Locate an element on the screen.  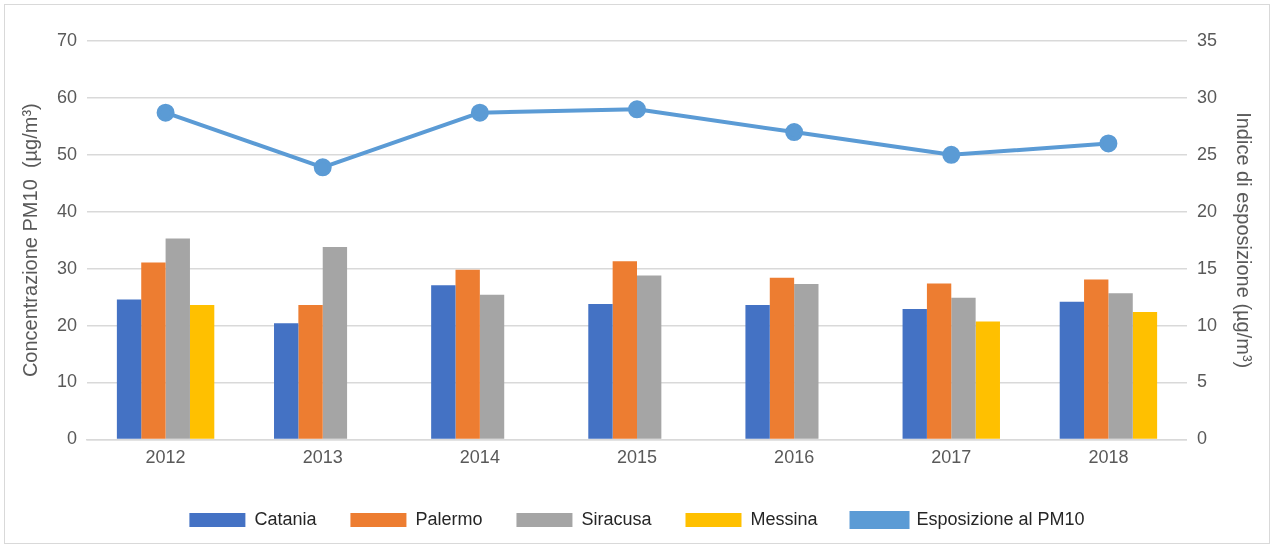
x-tick-label: 2015 is located at coordinates (637, 457).